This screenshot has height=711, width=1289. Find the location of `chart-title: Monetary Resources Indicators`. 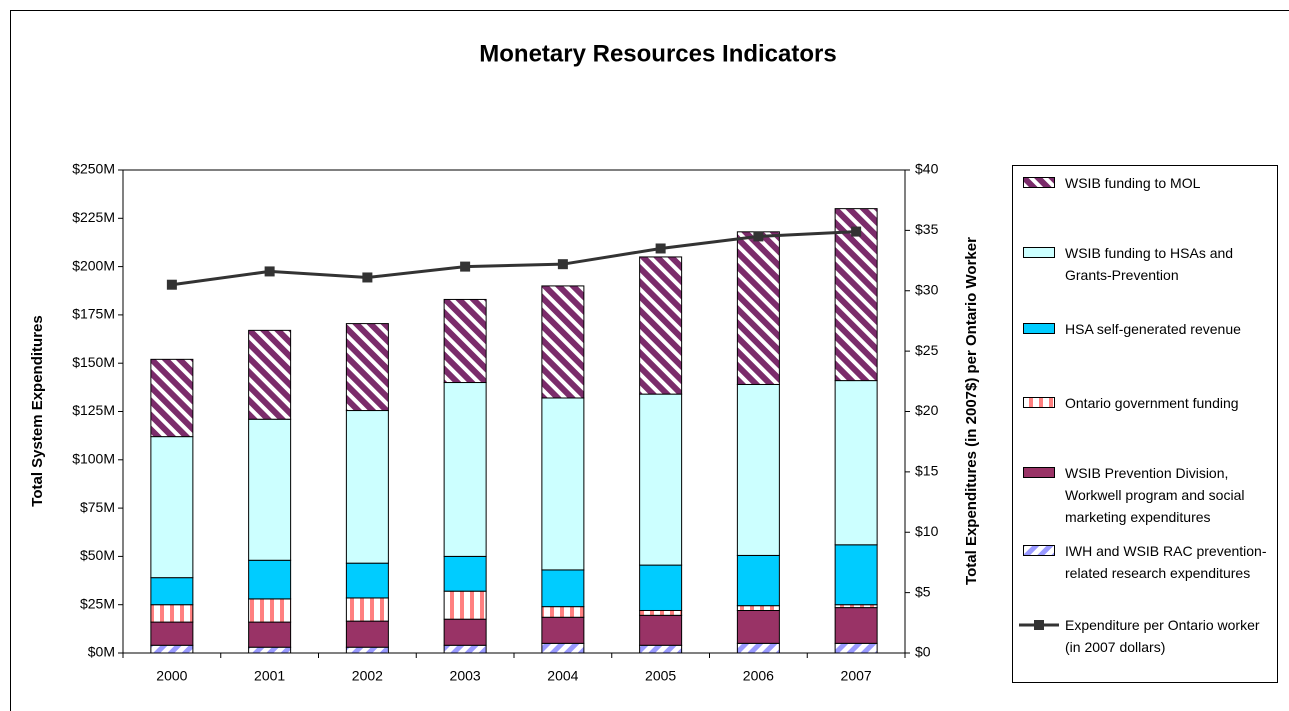

chart-title: Monetary Resources Indicators is located at coordinates (657, 53).